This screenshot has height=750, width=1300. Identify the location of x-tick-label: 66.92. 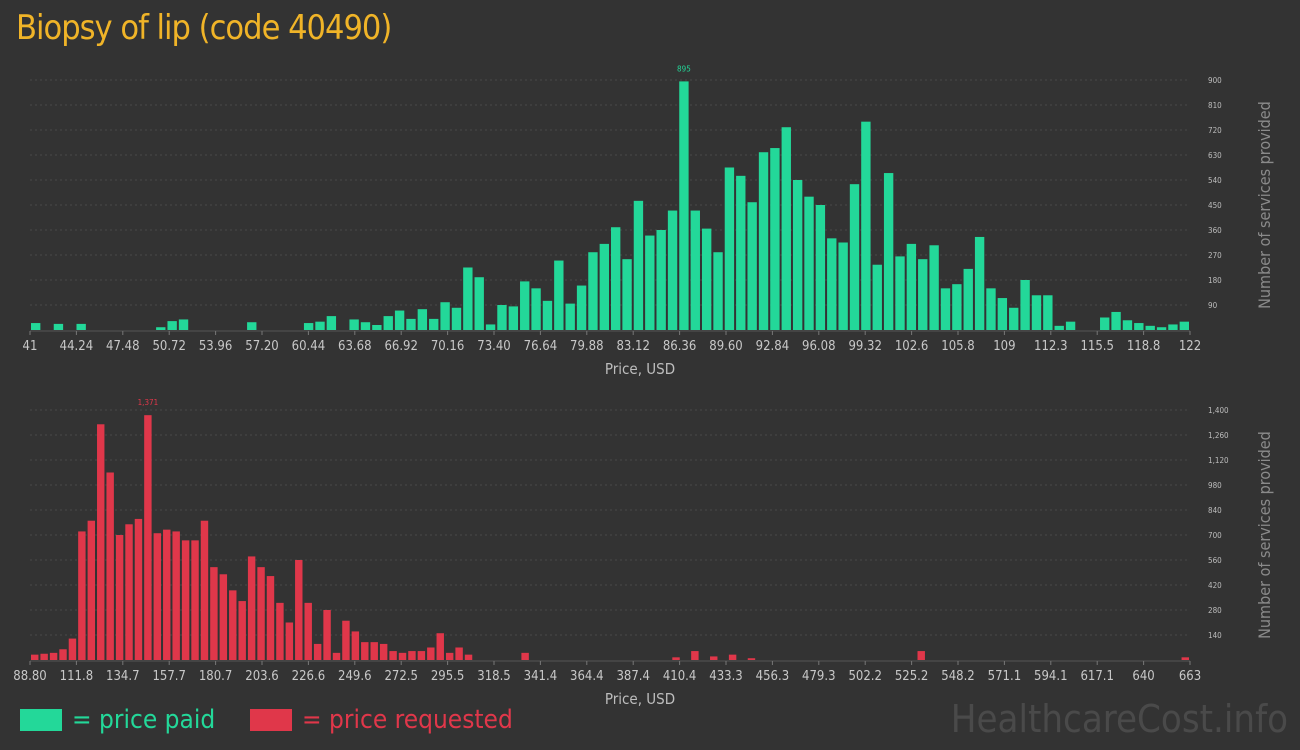
(400, 346).